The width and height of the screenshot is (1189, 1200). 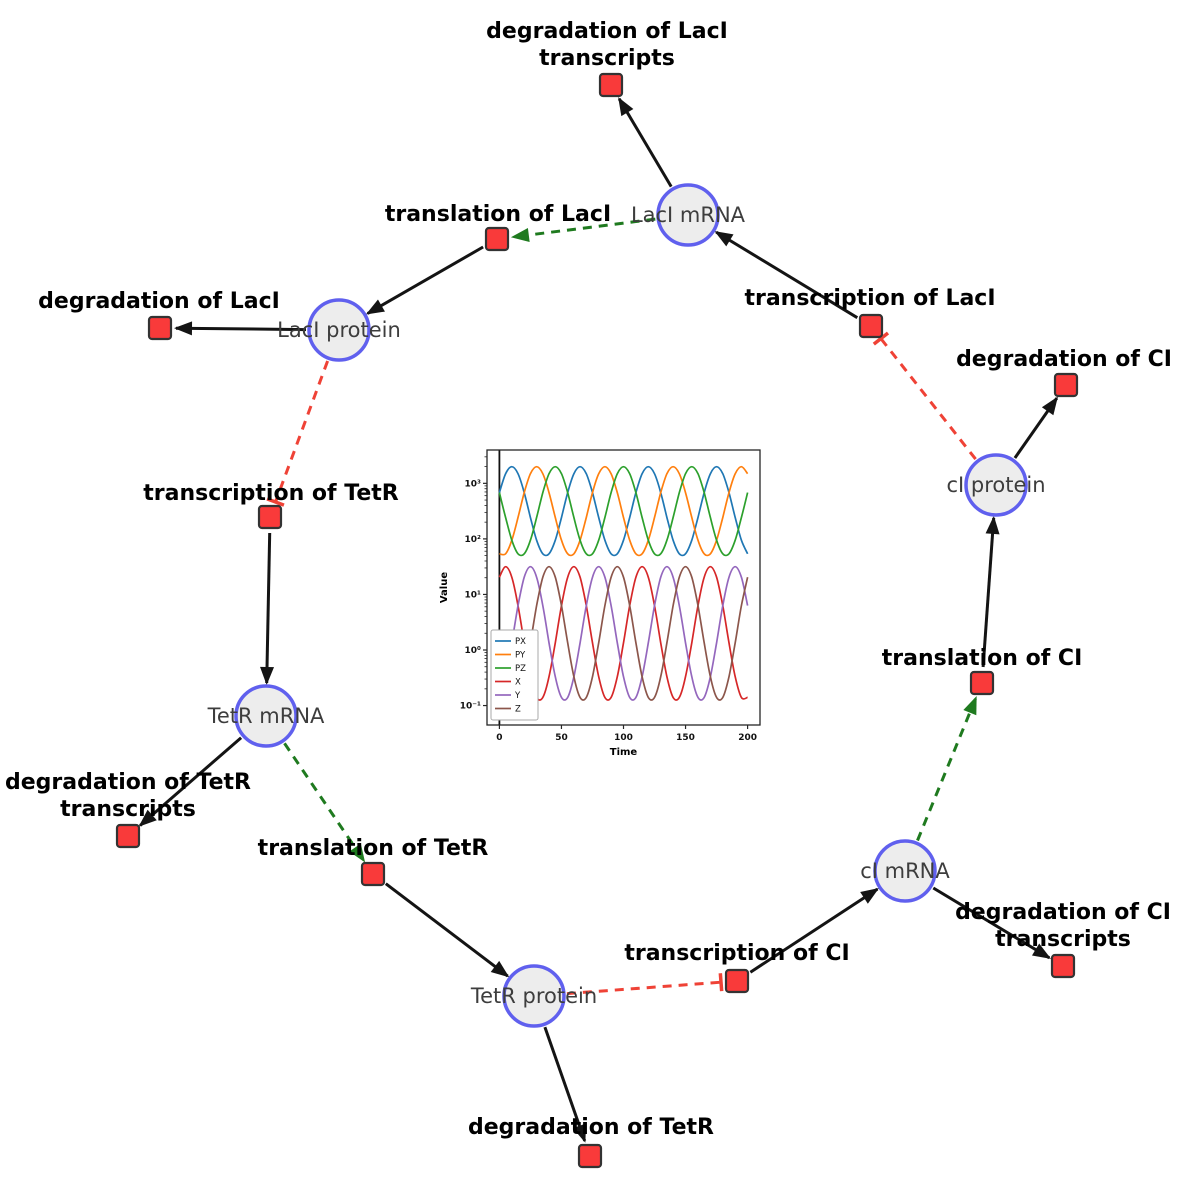 I want to click on x-tick-label: 150, so click(x=685, y=738).